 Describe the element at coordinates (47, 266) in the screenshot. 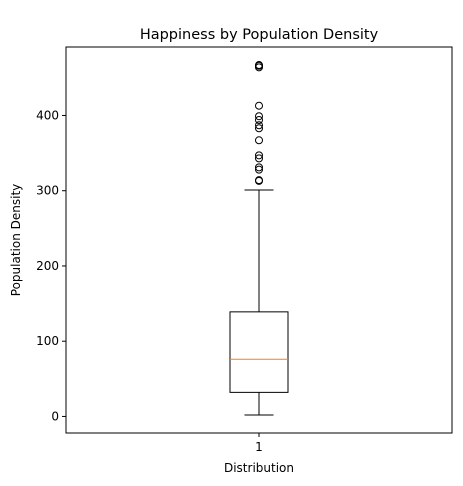

I see `y-tick-label: 200` at that location.